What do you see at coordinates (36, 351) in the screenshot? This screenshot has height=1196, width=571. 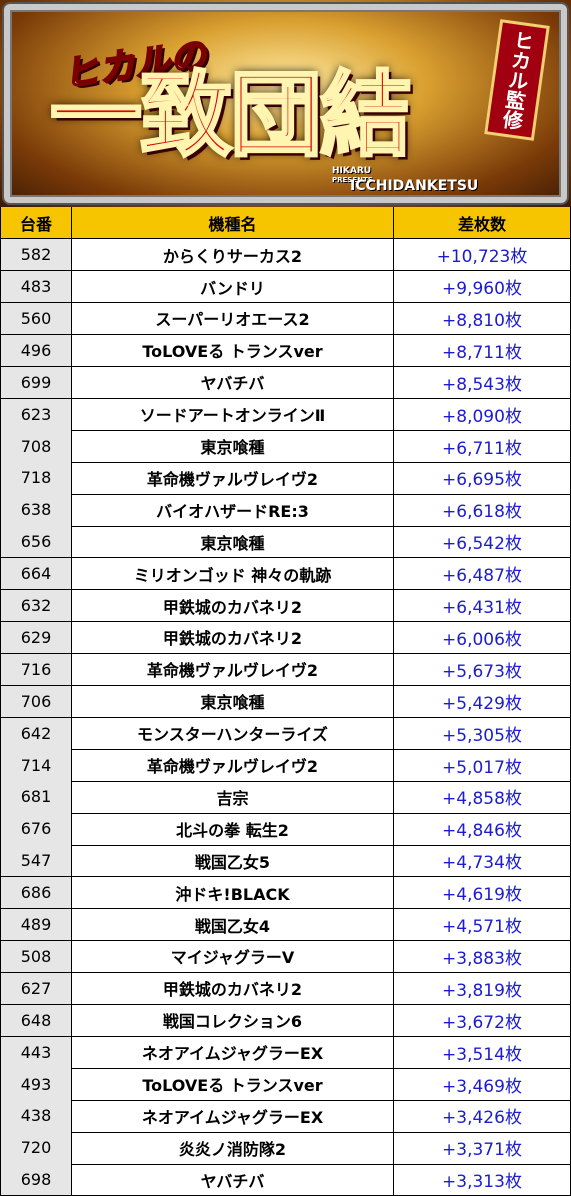 I see `machine-number: 496` at bounding box center [36, 351].